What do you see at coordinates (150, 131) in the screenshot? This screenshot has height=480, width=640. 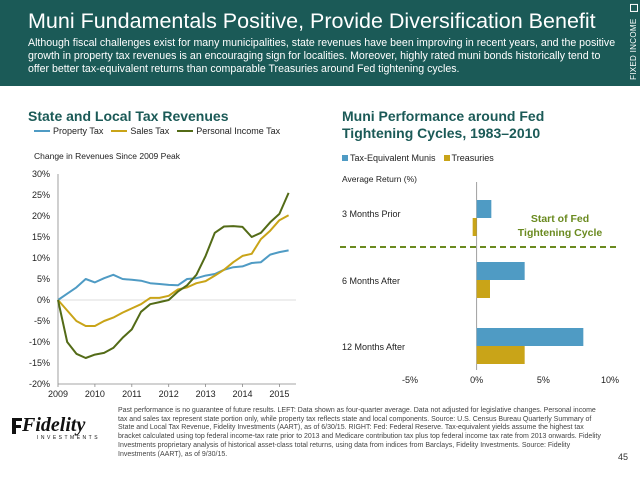 I see `legend-label-sales: Sales Tax` at bounding box center [150, 131].